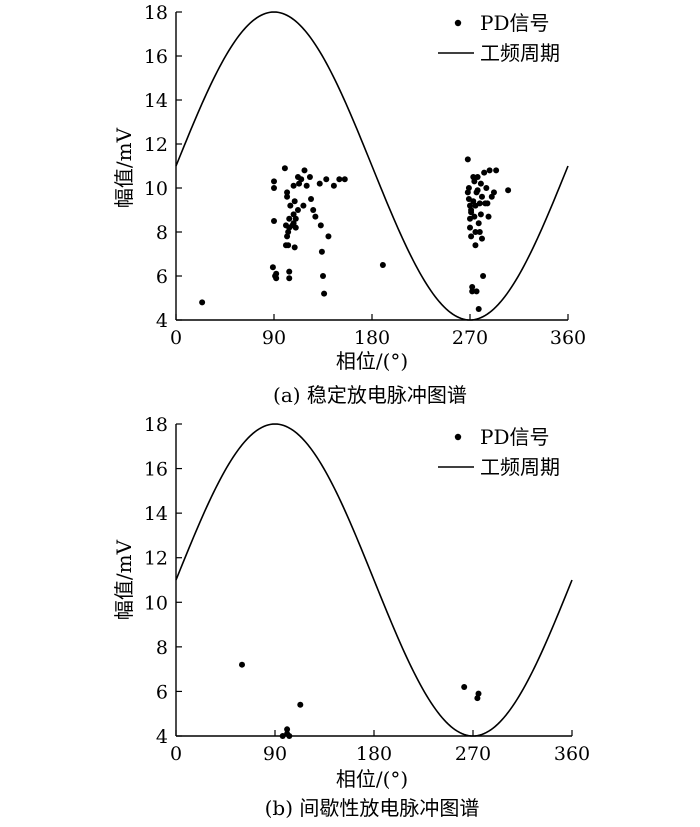 Image resolution: width=700 pixels, height=827 pixels. I want to click on panel-a-y-tick-label: 6, so click(162, 277).